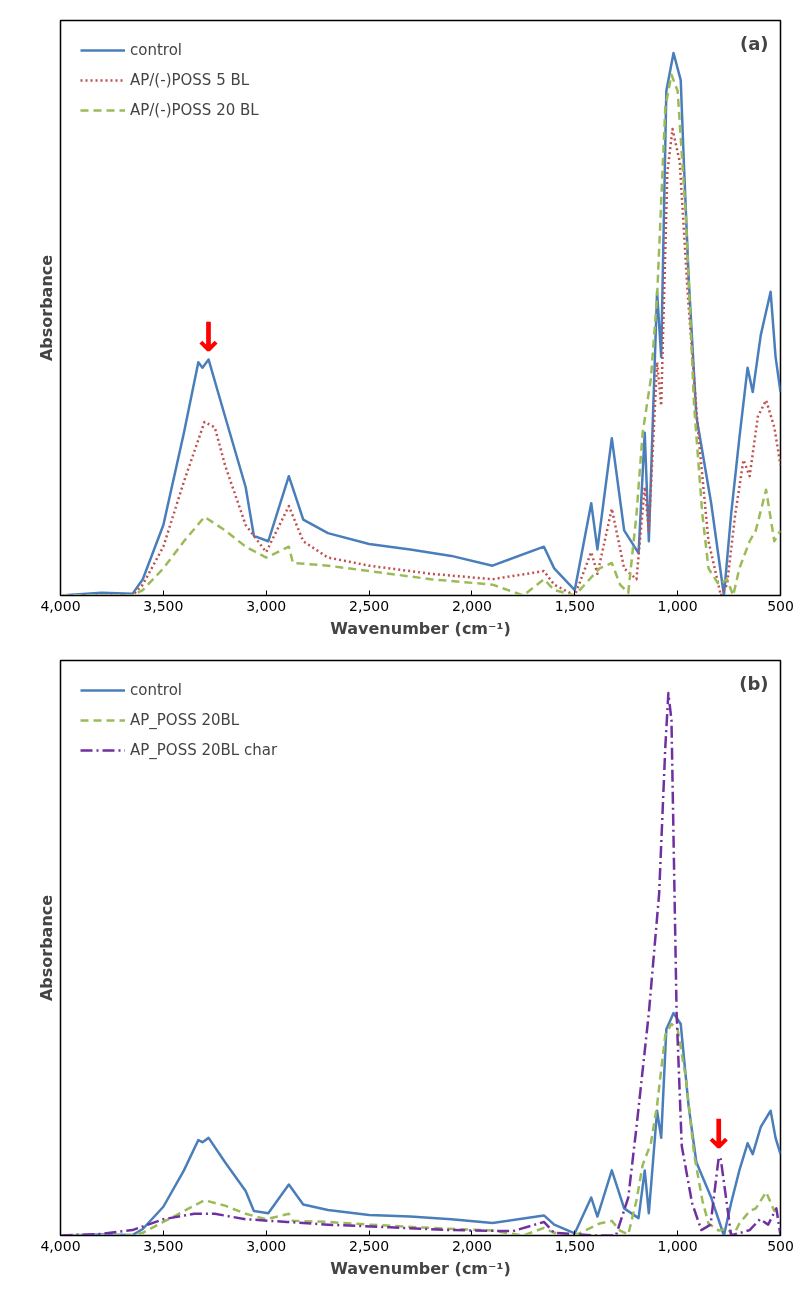 This screenshot has width=808, height=1289. Describe the element at coordinates (754, 683) in the screenshot. I see `annotation: (b)` at that location.